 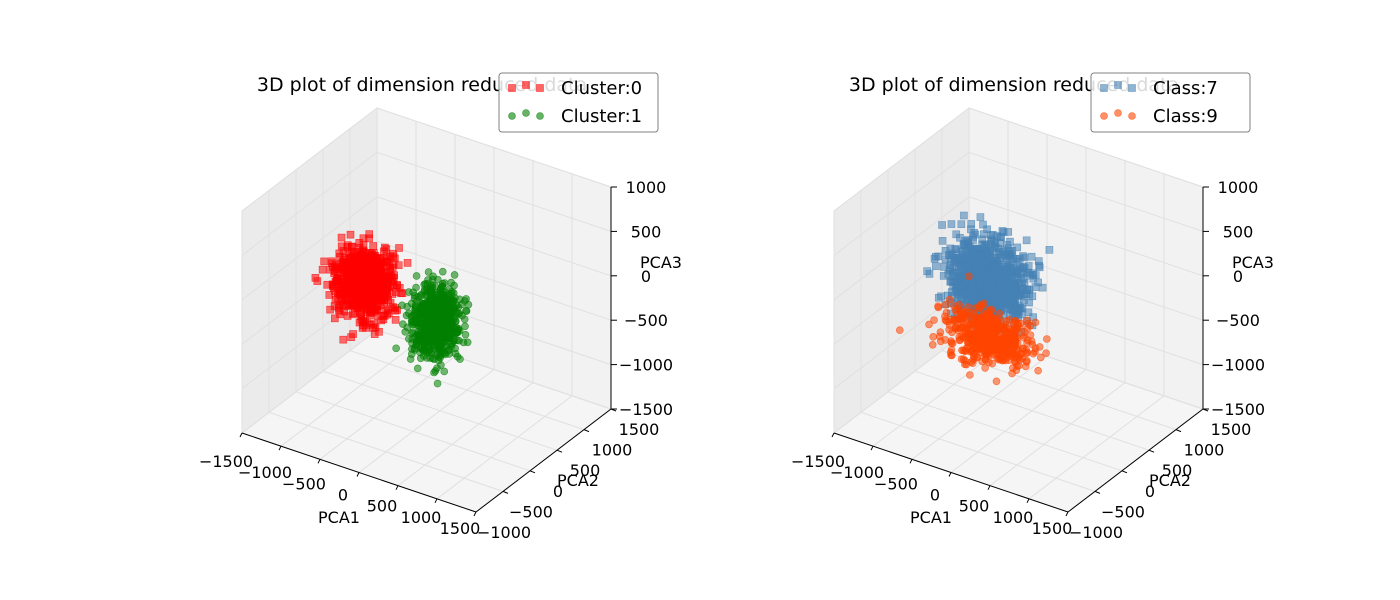 I want to click on x-tick-label: −500, so click(x=304, y=483).